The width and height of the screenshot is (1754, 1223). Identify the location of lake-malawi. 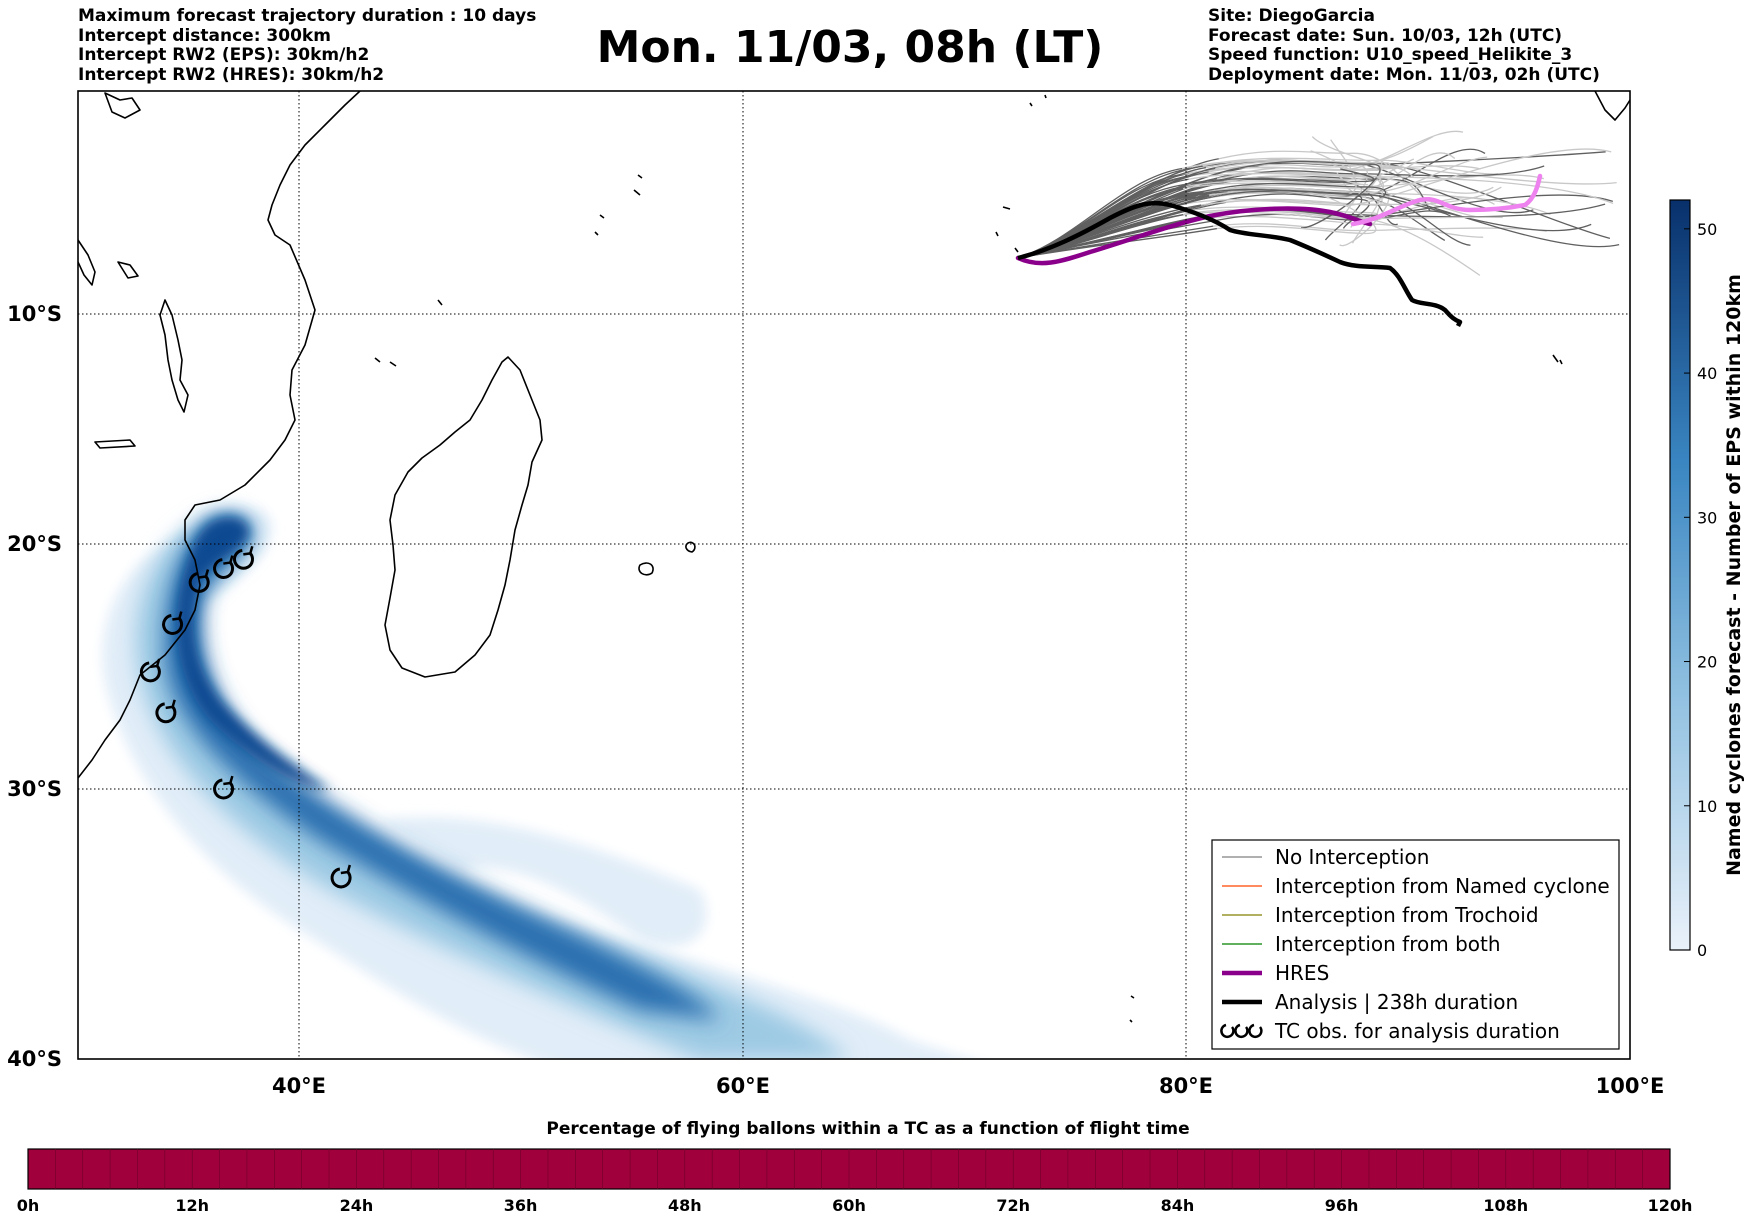
(174, 356).